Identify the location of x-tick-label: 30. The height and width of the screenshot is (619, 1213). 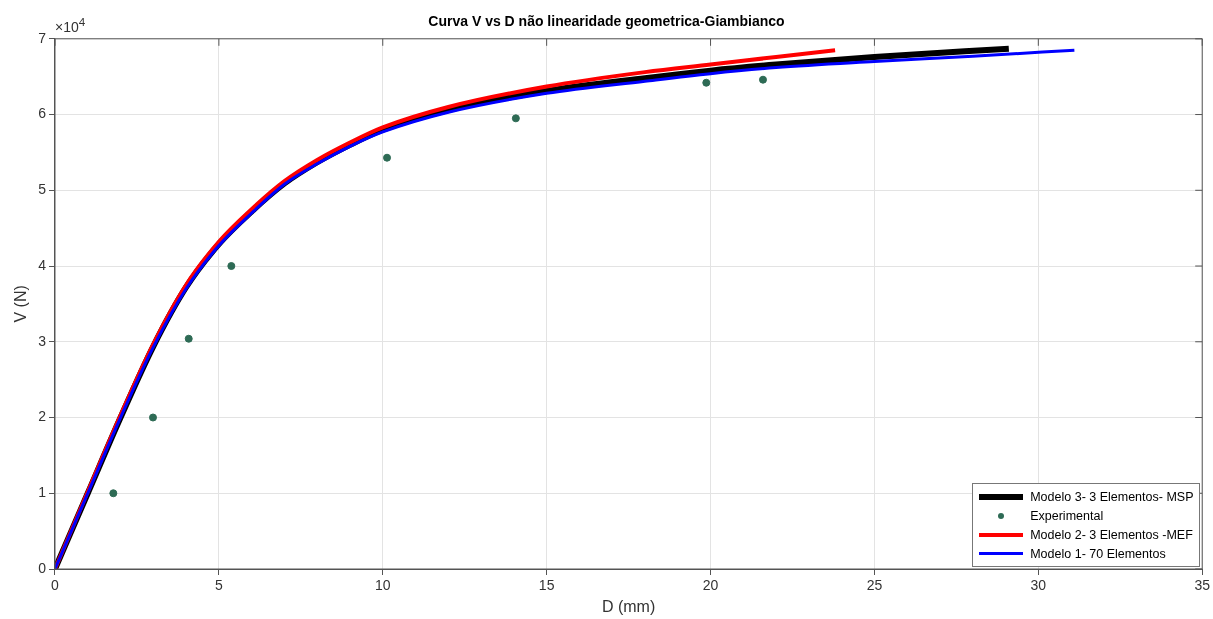
(1038, 585).